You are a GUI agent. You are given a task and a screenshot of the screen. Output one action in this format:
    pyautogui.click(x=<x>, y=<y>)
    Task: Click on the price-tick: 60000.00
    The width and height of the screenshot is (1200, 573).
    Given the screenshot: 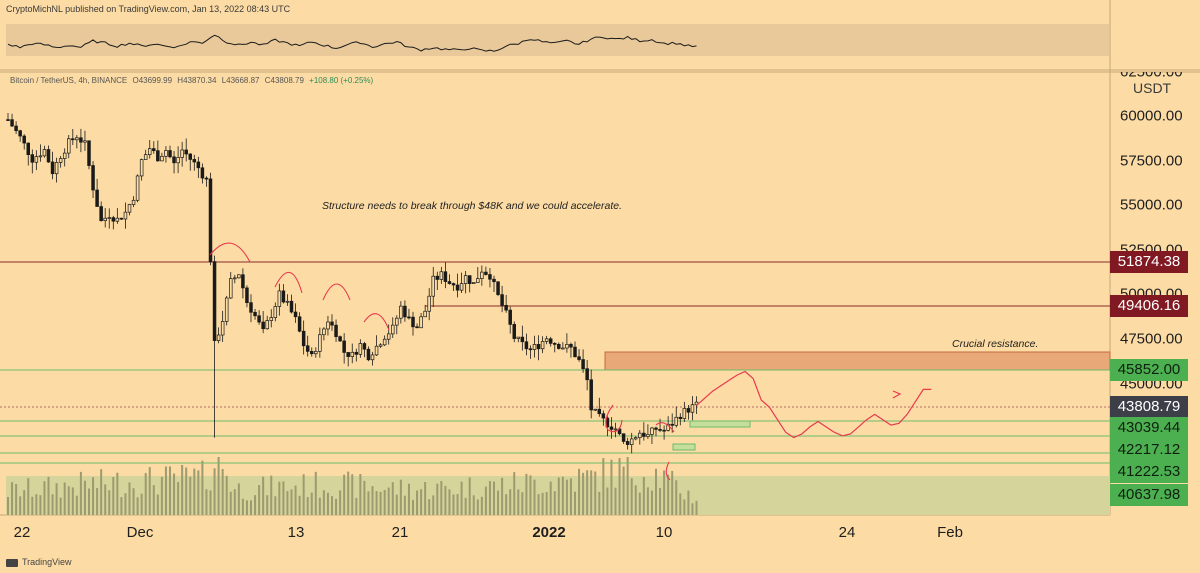 What is the action you would take?
    pyautogui.click(x=1151, y=116)
    